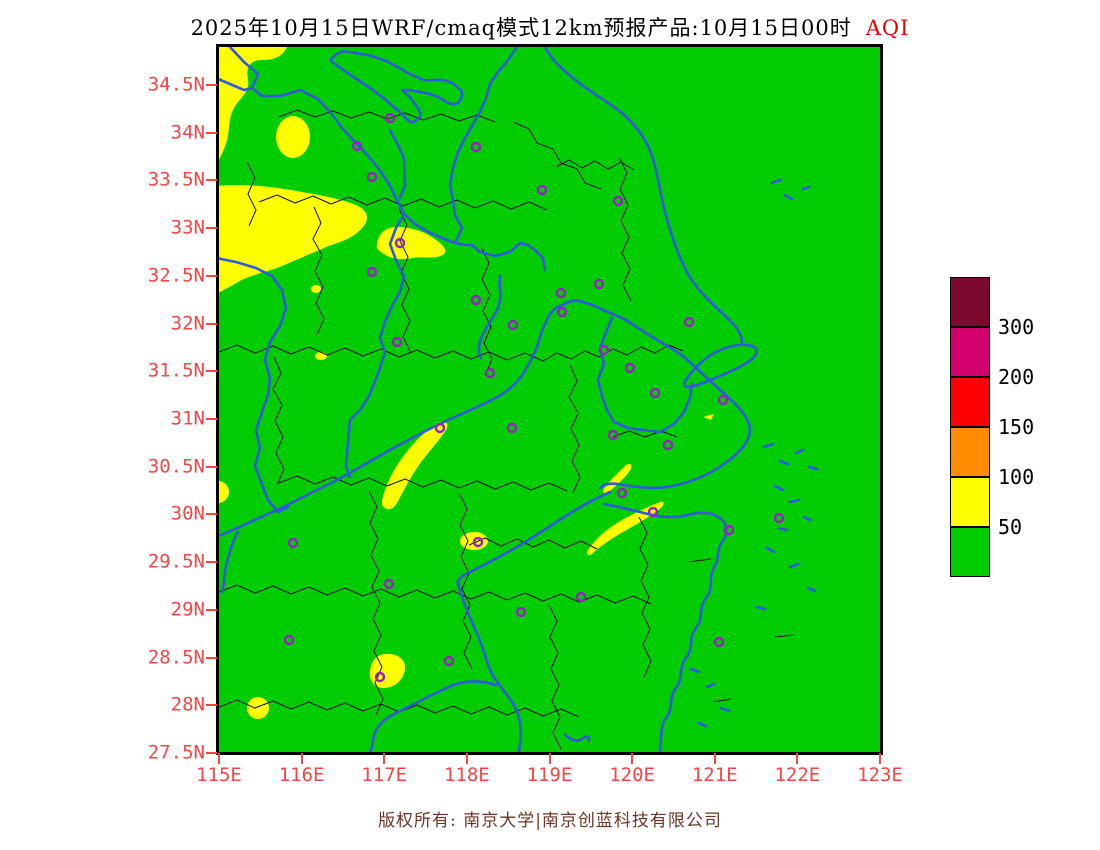 The width and height of the screenshot is (1100, 850). Describe the element at coordinates (176, 466) in the screenshot. I see `lat-tick-label: 30.5N` at that location.